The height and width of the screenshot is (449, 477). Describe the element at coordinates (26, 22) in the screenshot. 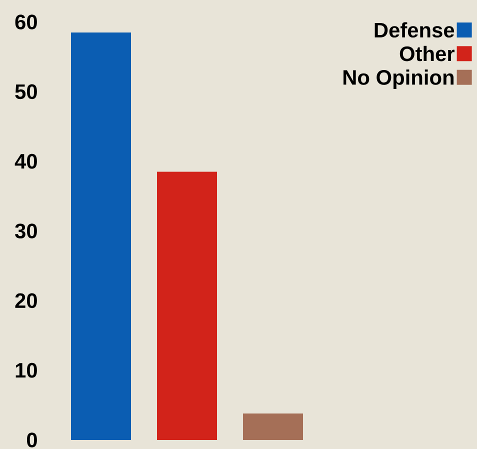

I see `y-tick-label: 60` at that location.